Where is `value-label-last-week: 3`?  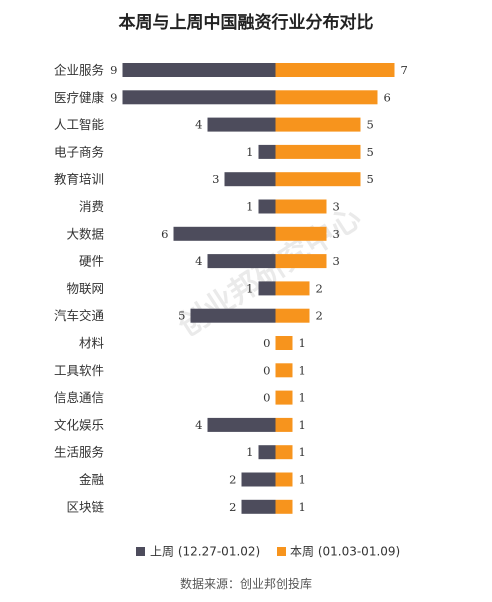
value-label-last-week: 3 is located at coordinates (215, 179).